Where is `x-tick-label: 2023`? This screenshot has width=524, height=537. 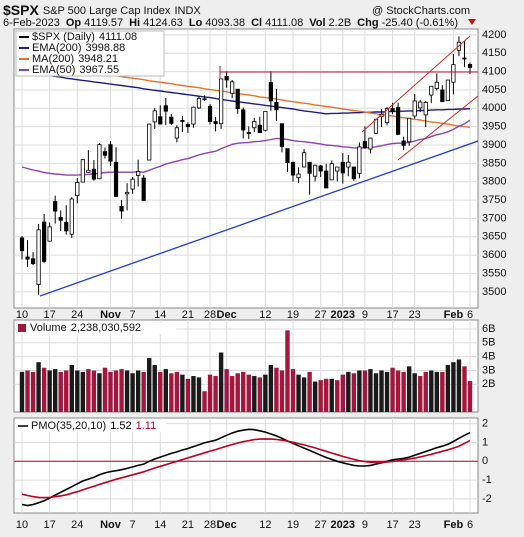
x-tick-label: 2023 is located at coordinates (343, 525).